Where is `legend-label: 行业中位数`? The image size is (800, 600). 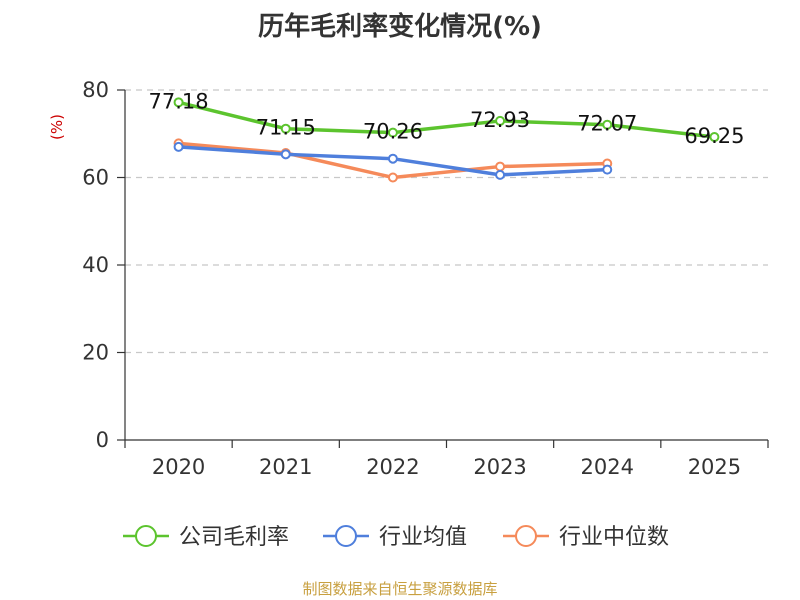 legend-label: 行业中位数 is located at coordinates (614, 537).